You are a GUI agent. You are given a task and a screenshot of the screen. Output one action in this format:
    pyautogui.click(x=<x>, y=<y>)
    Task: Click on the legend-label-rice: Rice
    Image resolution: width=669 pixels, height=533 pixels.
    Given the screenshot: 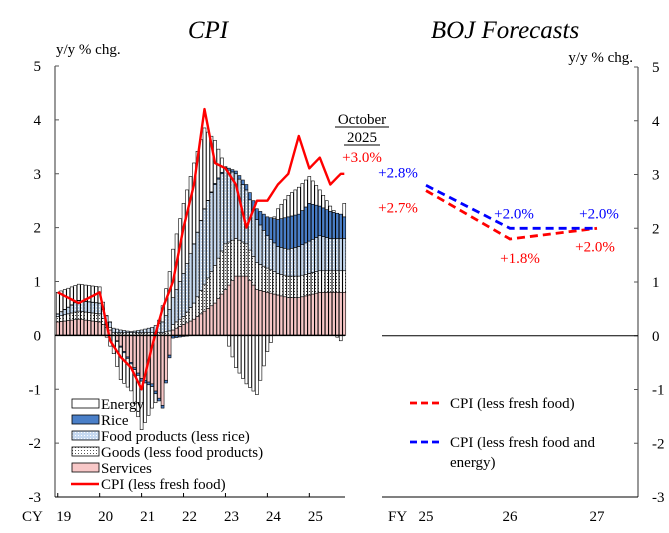 What is the action you would take?
    pyautogui.click(x=115, y=421)
    